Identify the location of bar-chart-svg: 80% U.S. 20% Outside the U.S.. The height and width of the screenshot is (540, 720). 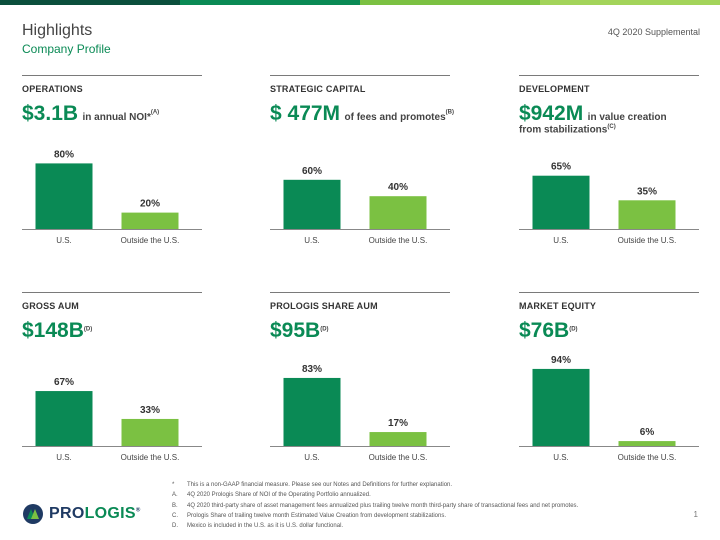
(112, 197).